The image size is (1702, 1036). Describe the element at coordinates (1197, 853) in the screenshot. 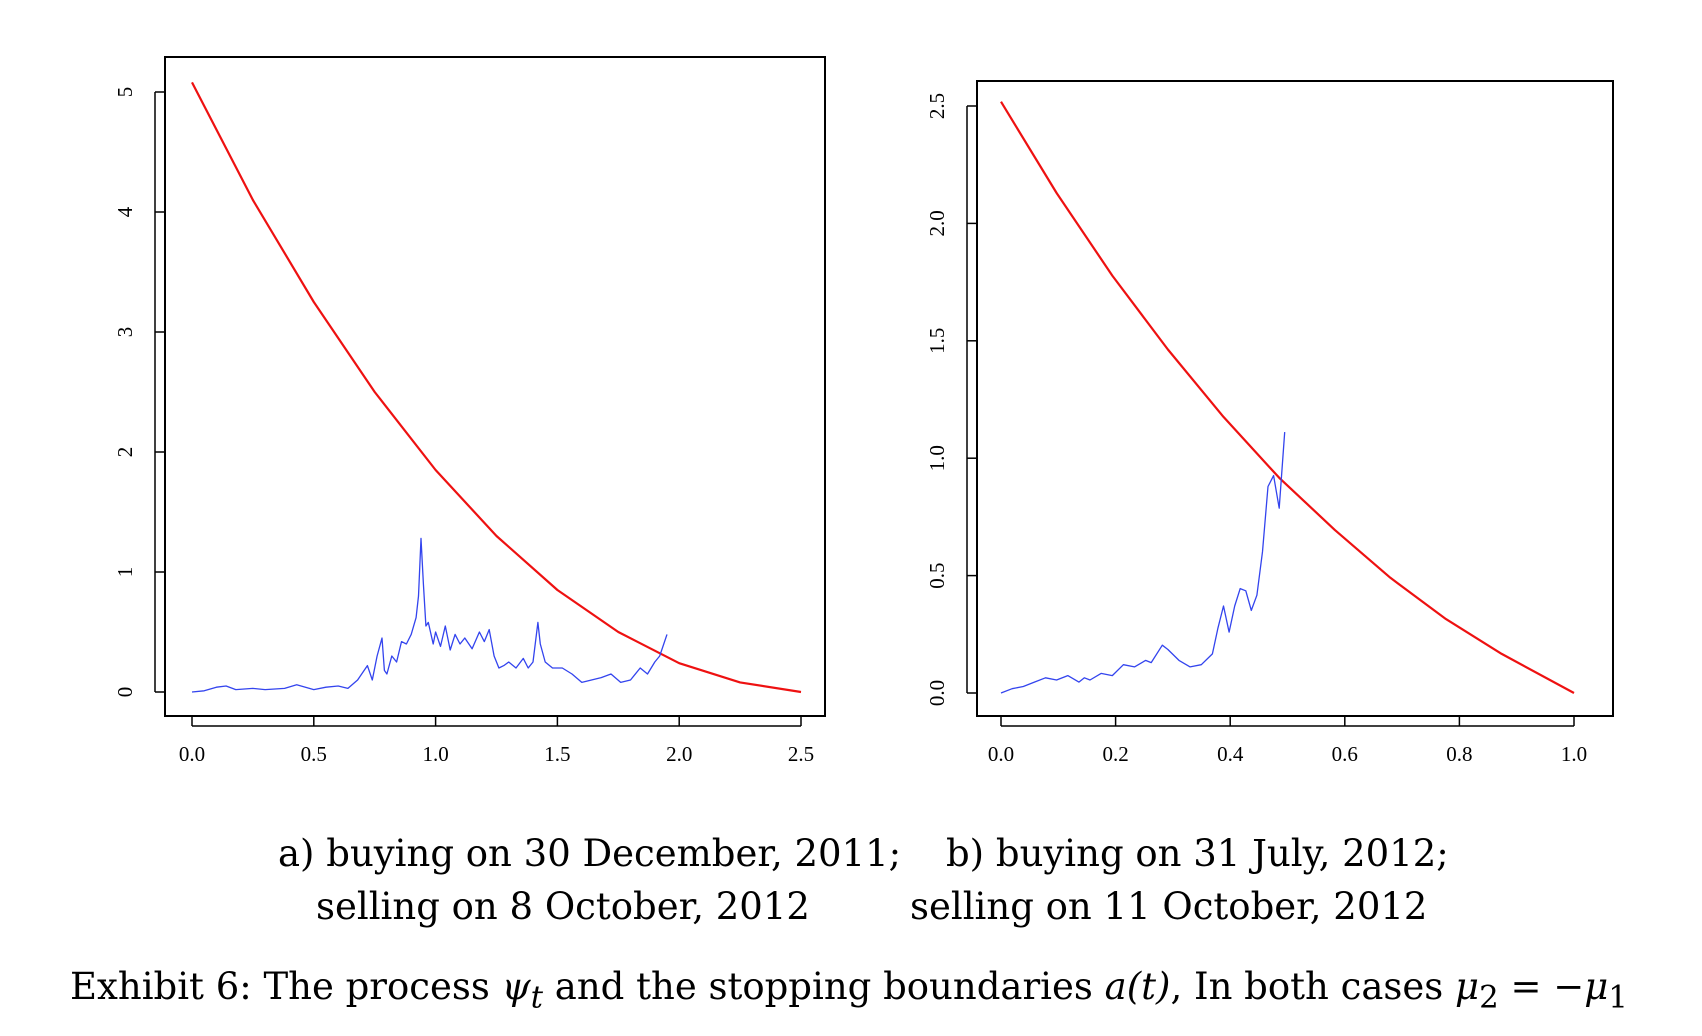

I see `caption-b-line1: b) buying on 31 July, 2012;` at that location.